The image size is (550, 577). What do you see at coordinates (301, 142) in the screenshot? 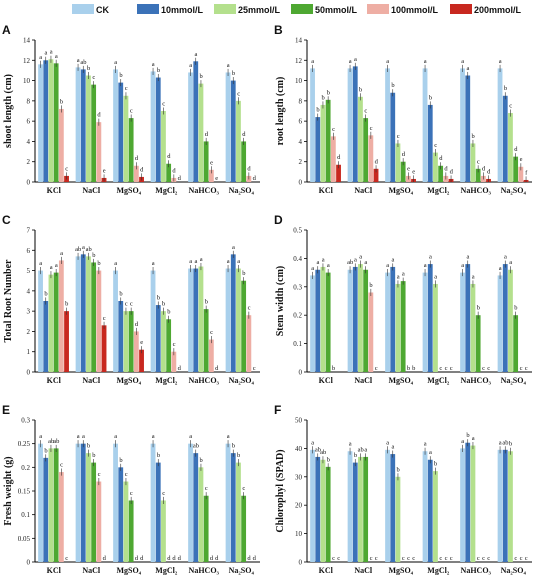
I see `y-tick-label: 4` at bounding box center [301, 142].